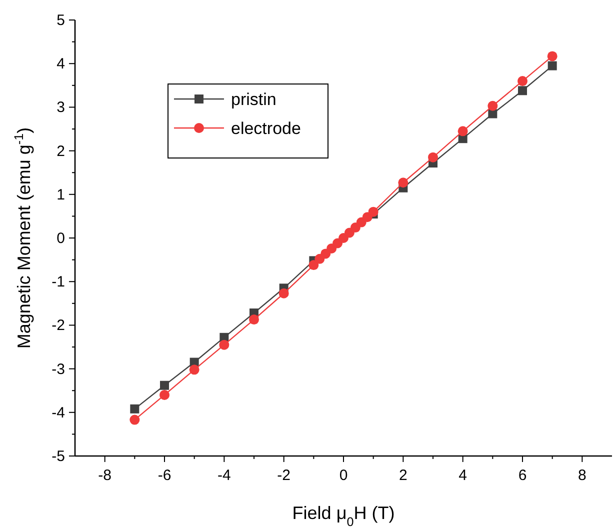 This screenshot has width=615, height=529. What do you see at coordinates (58, 413) in the screenshot?
I see `y-tick-label: -4` at bounding box center [58, 413].